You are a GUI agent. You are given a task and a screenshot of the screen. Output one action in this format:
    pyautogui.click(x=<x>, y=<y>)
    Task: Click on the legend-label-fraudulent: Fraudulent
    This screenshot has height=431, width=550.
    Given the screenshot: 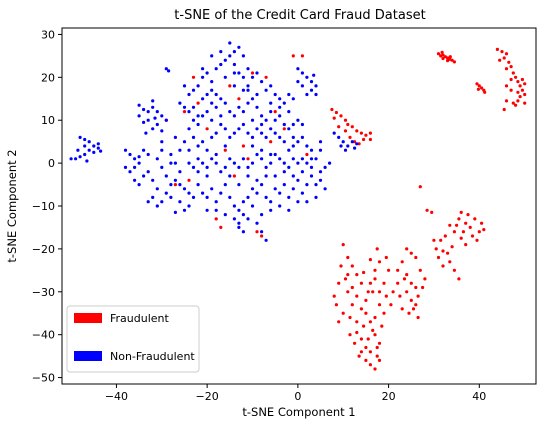 What is the action you would take?
    pyautogui.click(x=140, y=318)
    